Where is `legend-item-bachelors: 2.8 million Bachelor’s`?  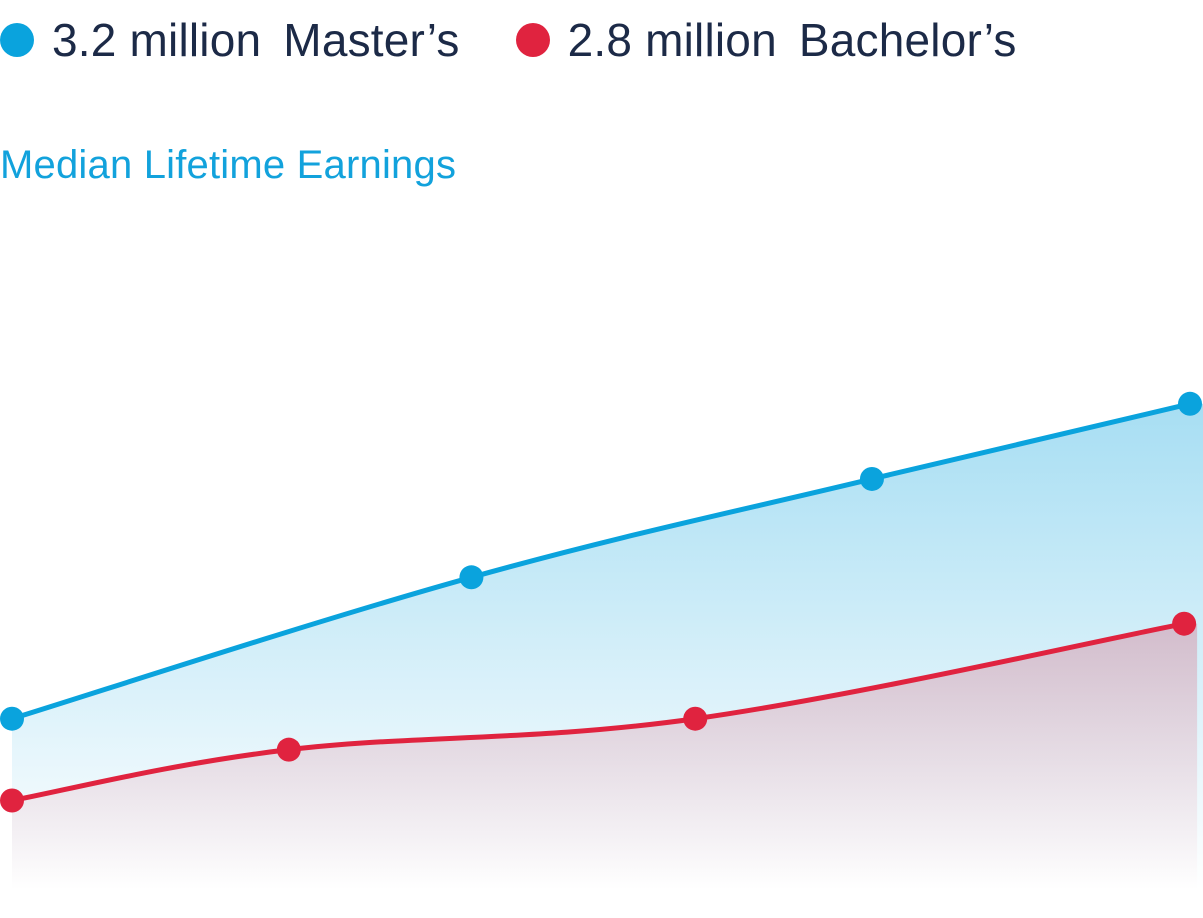
legend-item-bachelors: 2.8 million Bachelor’s is located at coordinates (766, 40).